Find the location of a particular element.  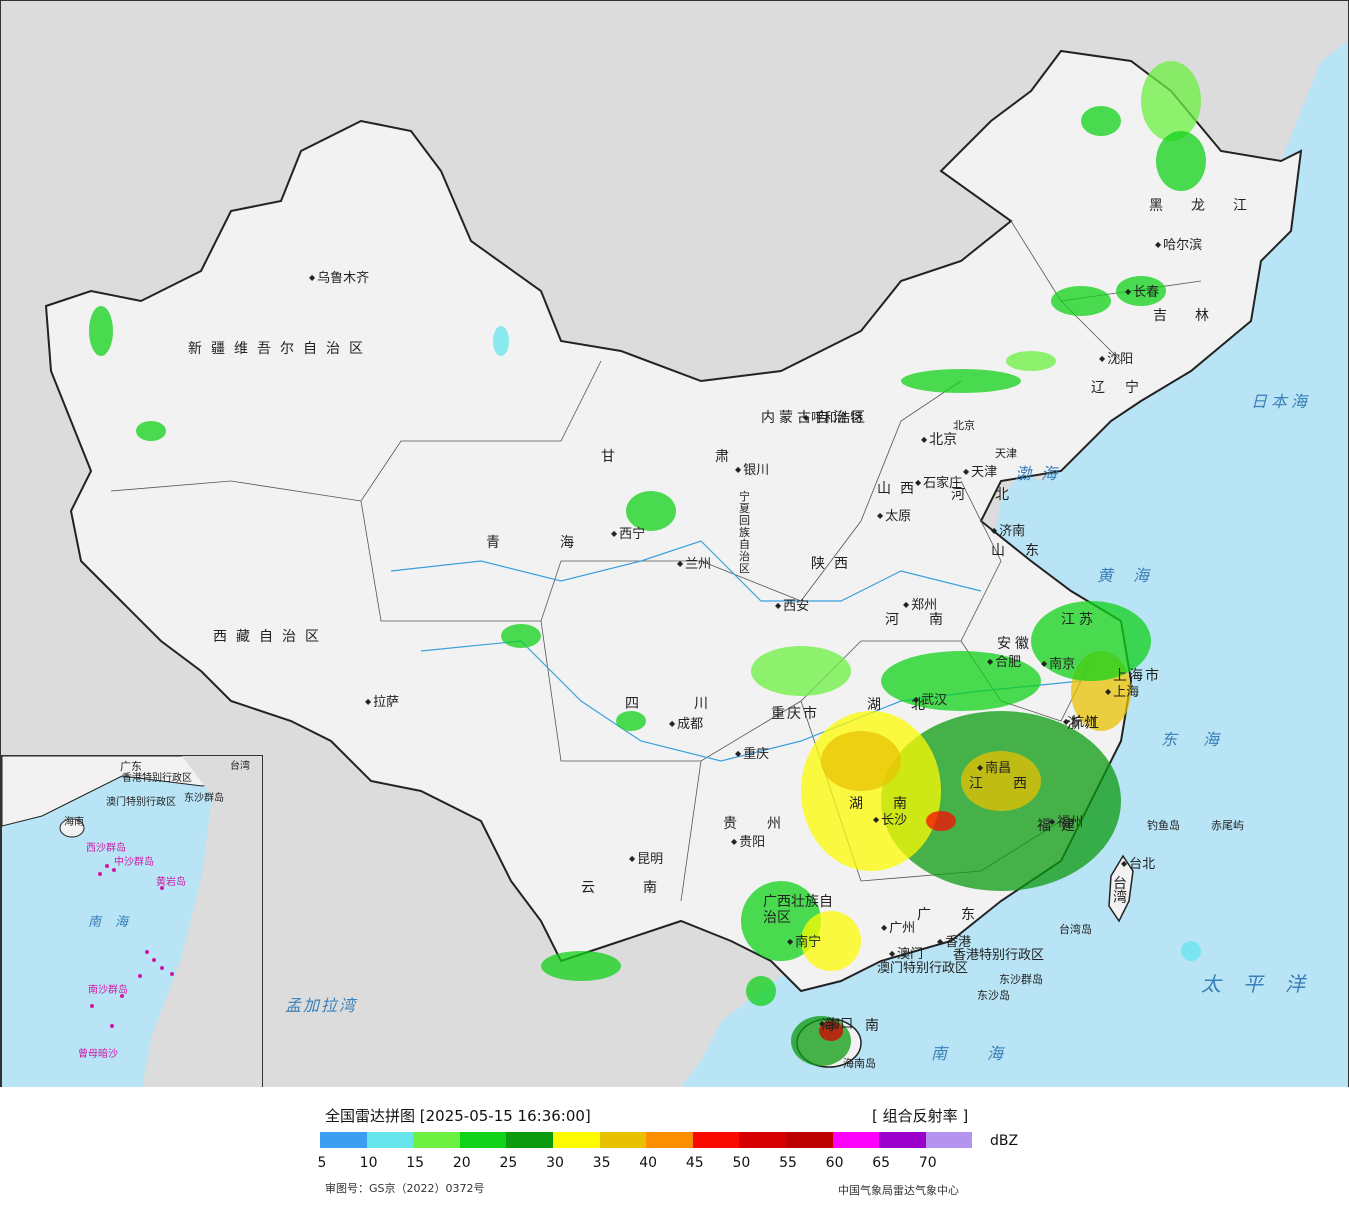

tick-label: 25 is located at coordinates (508, 1163).